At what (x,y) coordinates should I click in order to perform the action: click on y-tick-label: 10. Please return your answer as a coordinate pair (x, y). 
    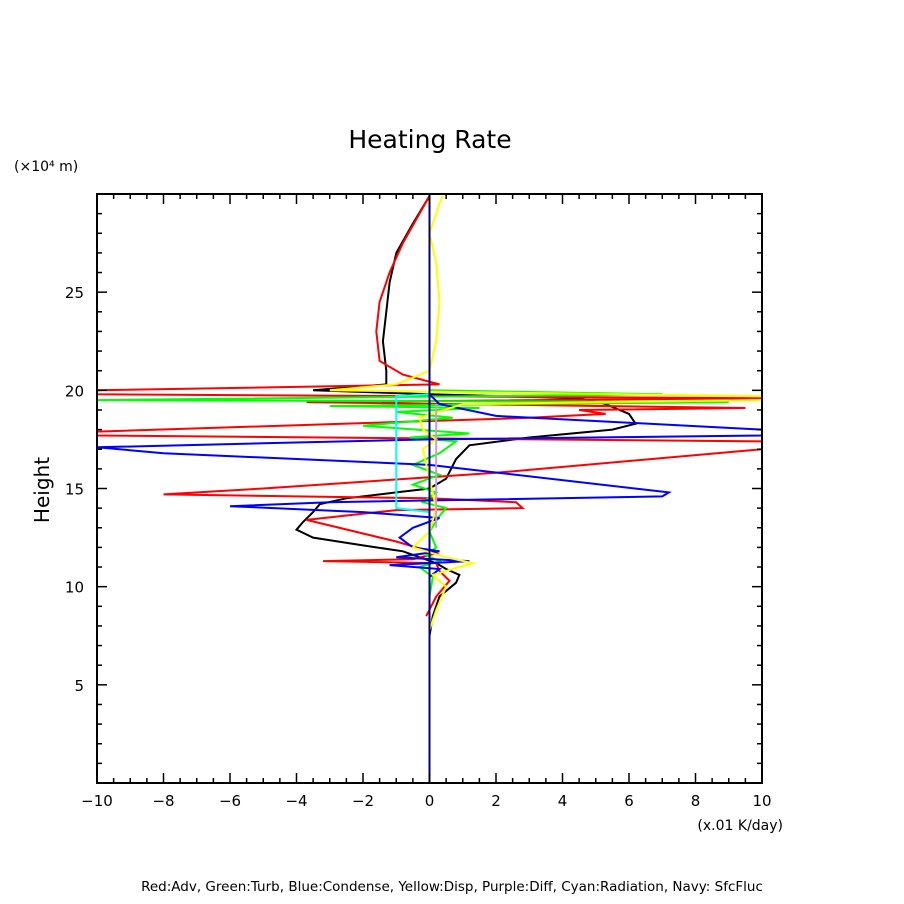
    Looking at the image, I should click on (74, 588).